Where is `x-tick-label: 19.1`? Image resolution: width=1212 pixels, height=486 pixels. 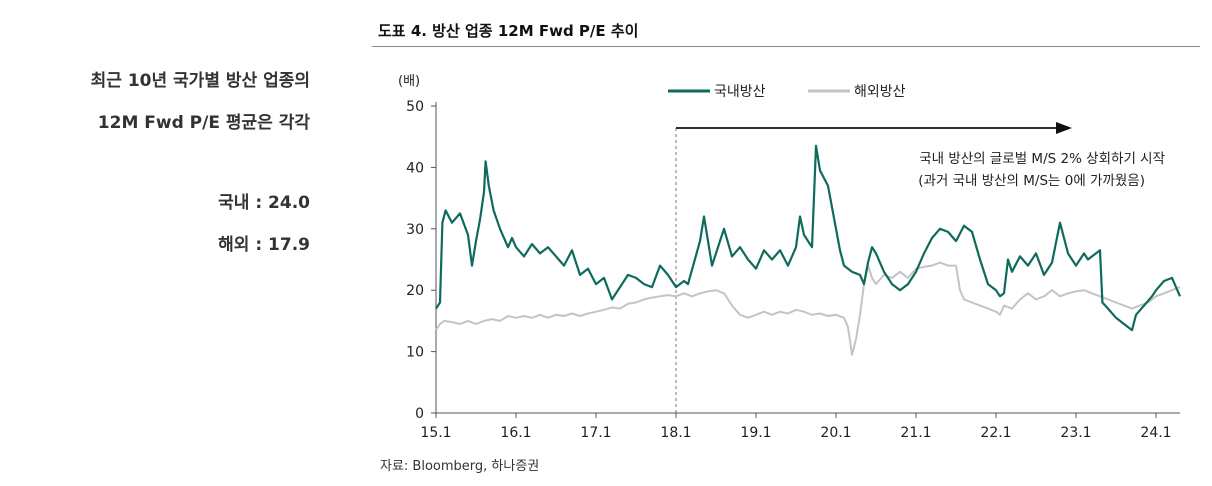 x-tick-label: 19.1 is located at coordinates (755, 433).